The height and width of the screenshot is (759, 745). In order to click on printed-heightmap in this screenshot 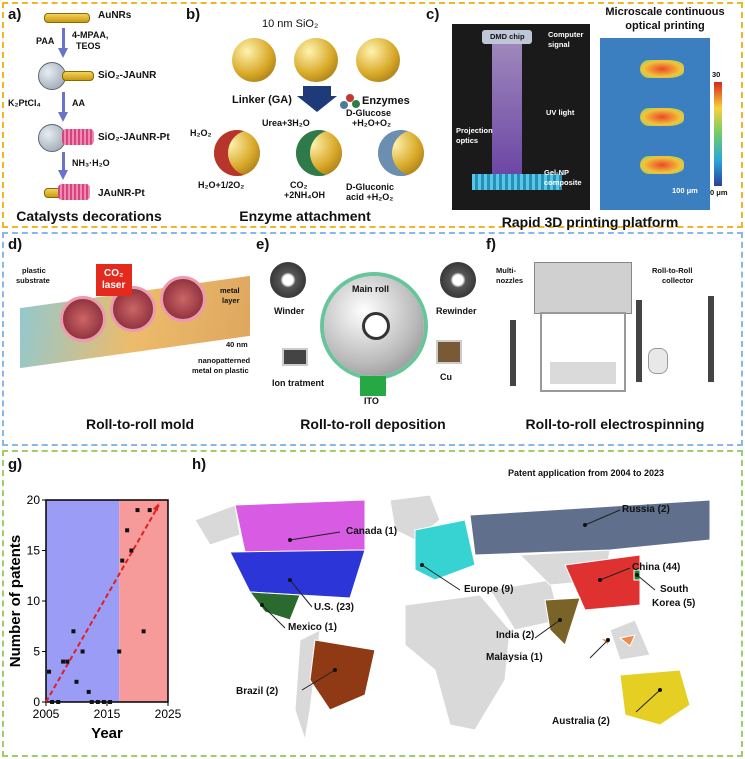, I will do `click(655, 124)`.